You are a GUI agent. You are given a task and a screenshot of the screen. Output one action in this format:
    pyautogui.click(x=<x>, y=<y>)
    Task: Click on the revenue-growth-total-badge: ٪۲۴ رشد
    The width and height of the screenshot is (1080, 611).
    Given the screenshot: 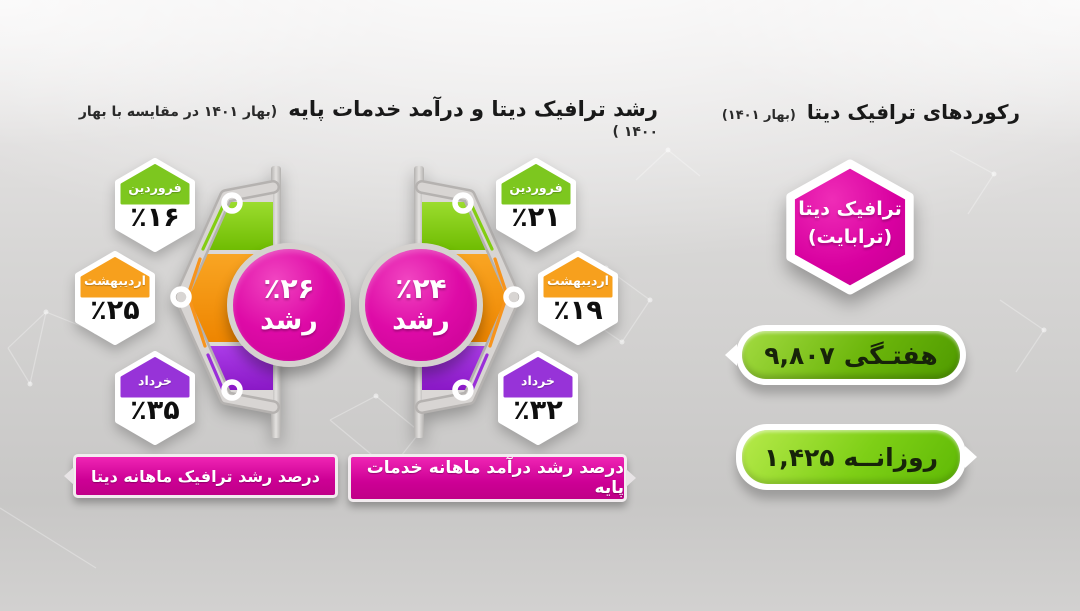 What is the action you would take?
    pyautogui.click(x=421, y=305)
    